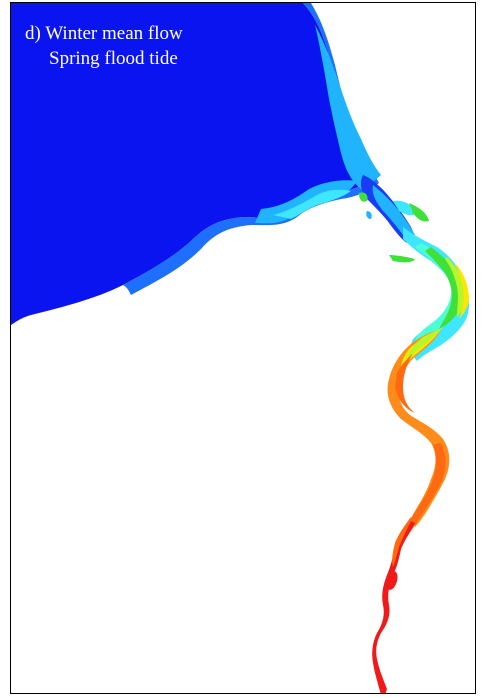 Image resolution: width=481 pixels, height=698 pixels. I want to click on mid-estuary-green, so click(424, 345).